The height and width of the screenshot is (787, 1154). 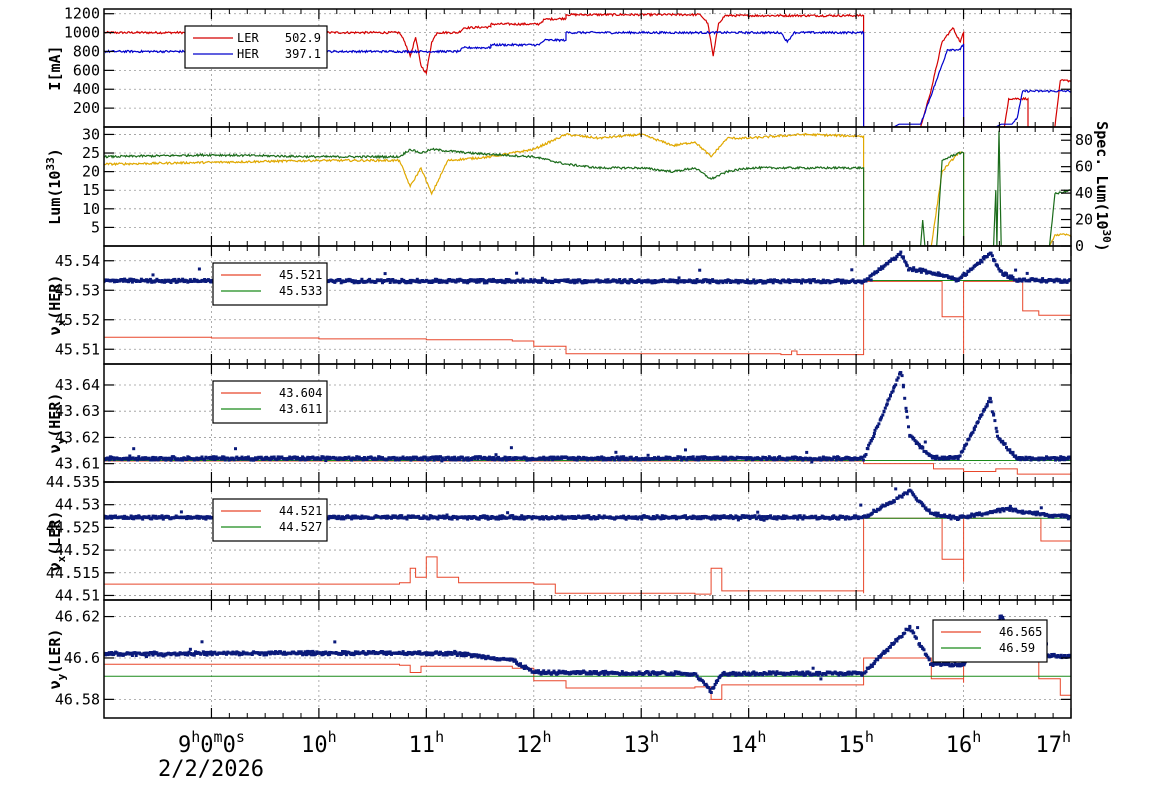 I want to click on legend-value: 43.604, so click(x=300, y=393).